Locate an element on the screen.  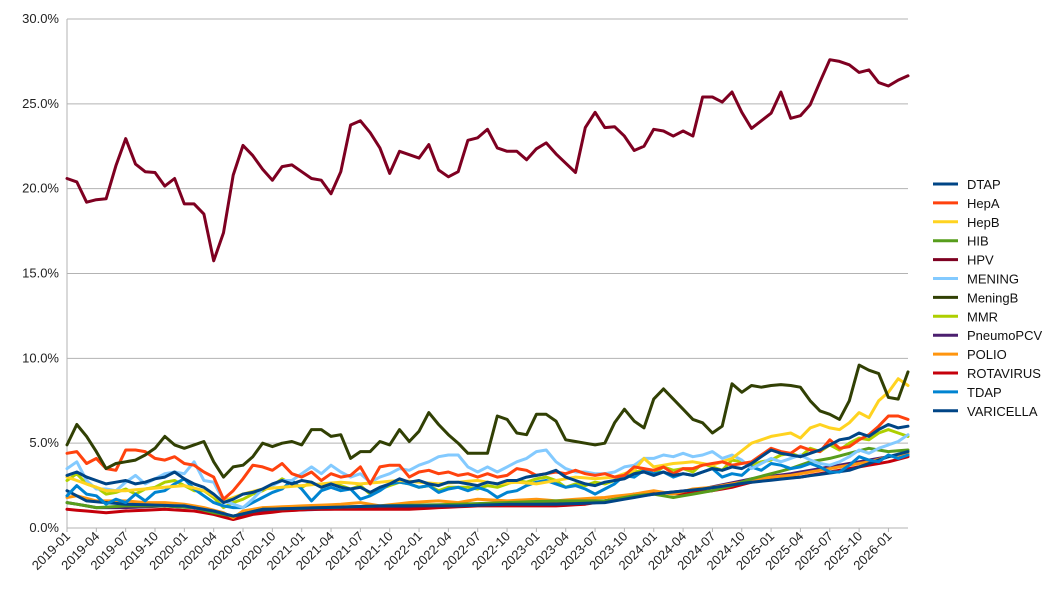
series-line-mmr is located at coordinates (487, 469).